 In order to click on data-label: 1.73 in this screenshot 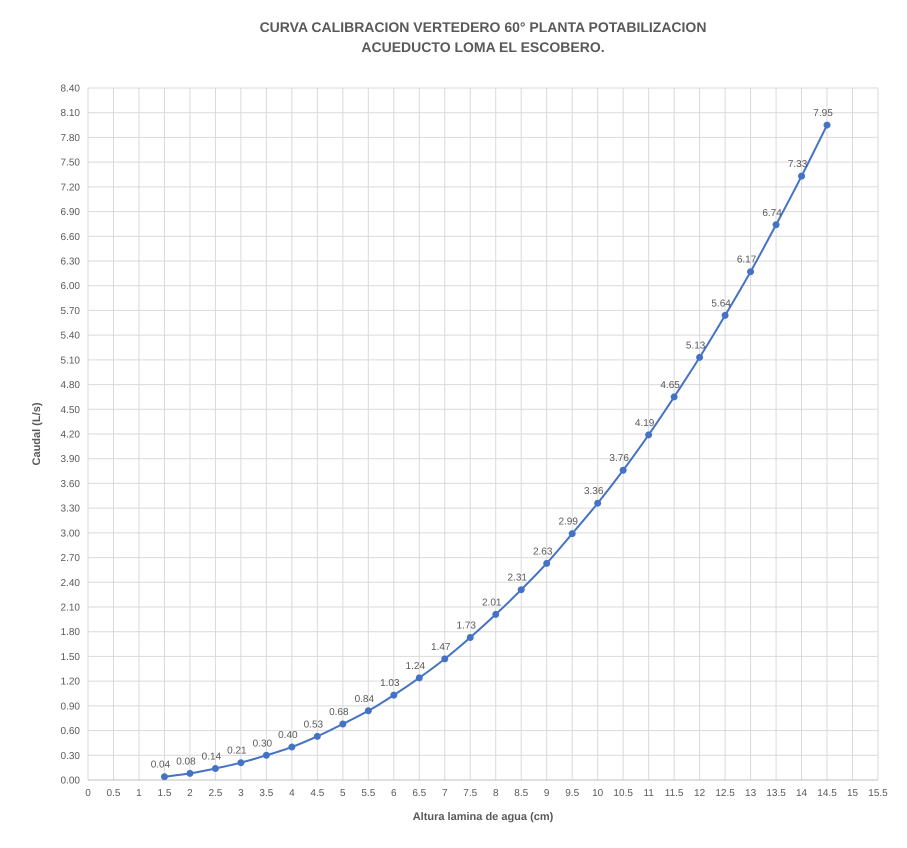, I will do `click(466, 626)`.